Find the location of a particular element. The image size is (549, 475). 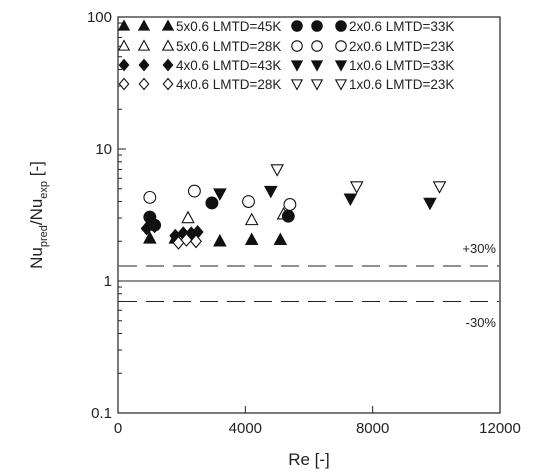

legend-item-3: 4x0.6 LMTD=28K is located at coordinates (199, 84).